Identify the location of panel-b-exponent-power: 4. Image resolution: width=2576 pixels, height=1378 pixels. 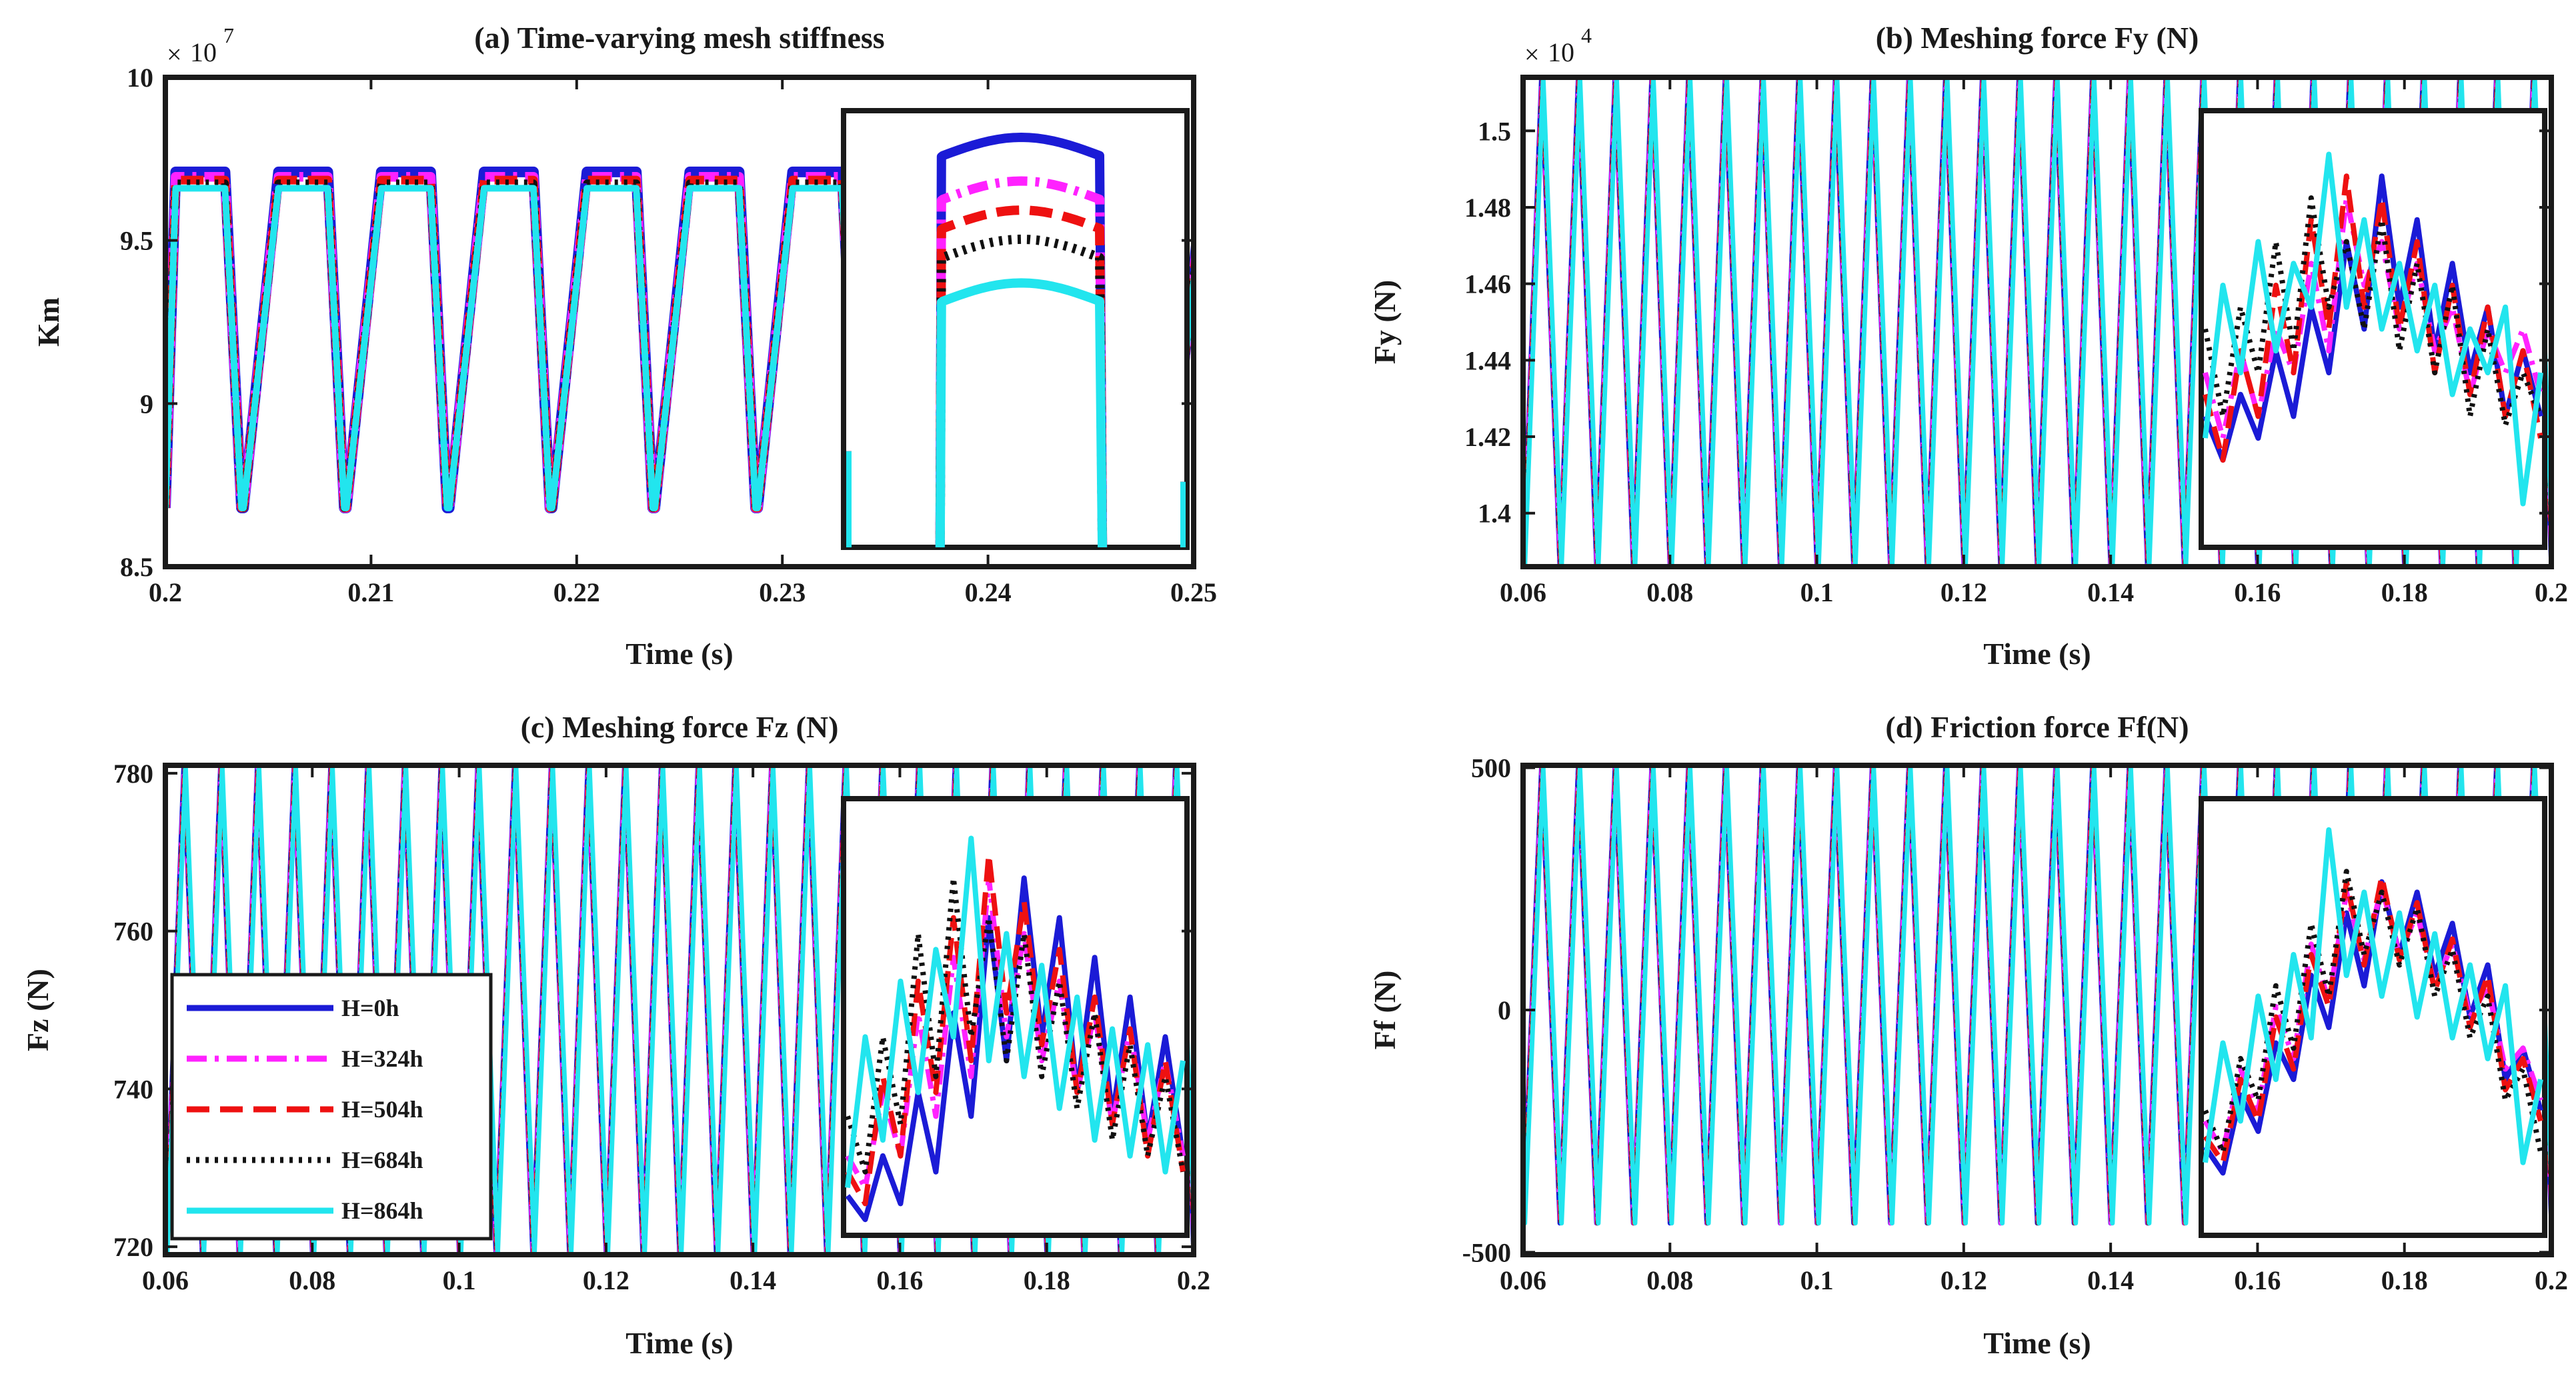
(1586, 35).